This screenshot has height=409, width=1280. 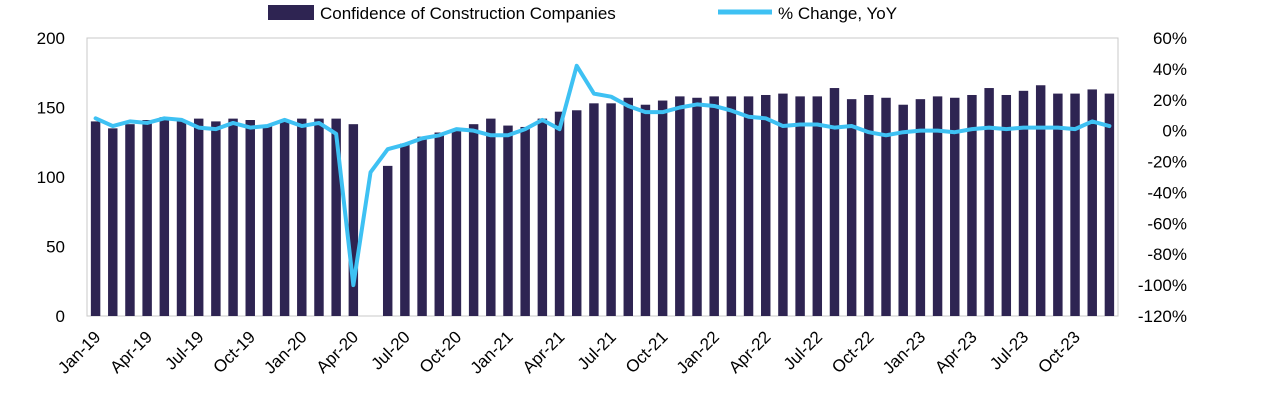 What do you see at coordinates (60, 316) in the screenshot?
I see `y-left-tick-label: 0` at bounding box center [60, 316].